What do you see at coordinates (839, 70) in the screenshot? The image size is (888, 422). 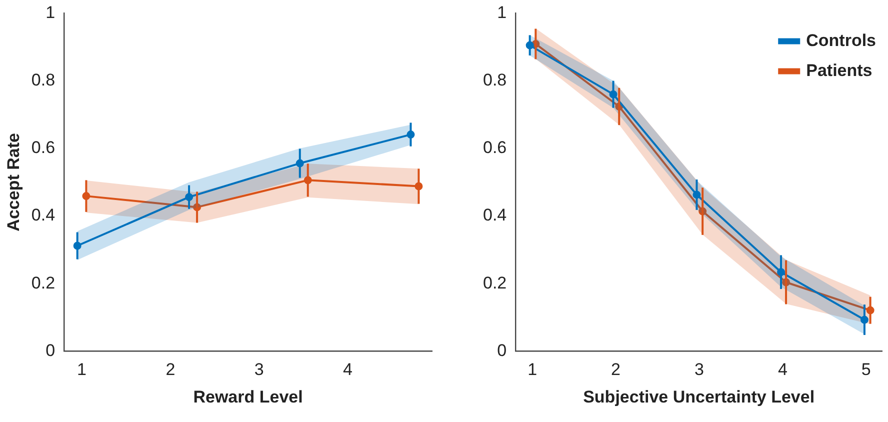 I see `legend-label: Patients` at bounding box center [839, 70].